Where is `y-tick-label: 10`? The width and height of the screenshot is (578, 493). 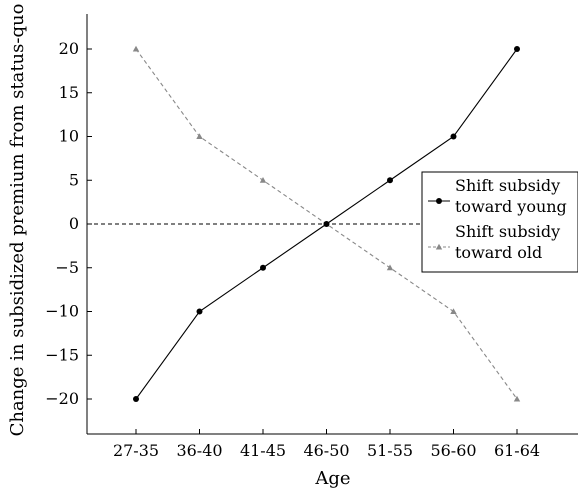 y-tick-label: 10 is located at coordinates (69, 136).